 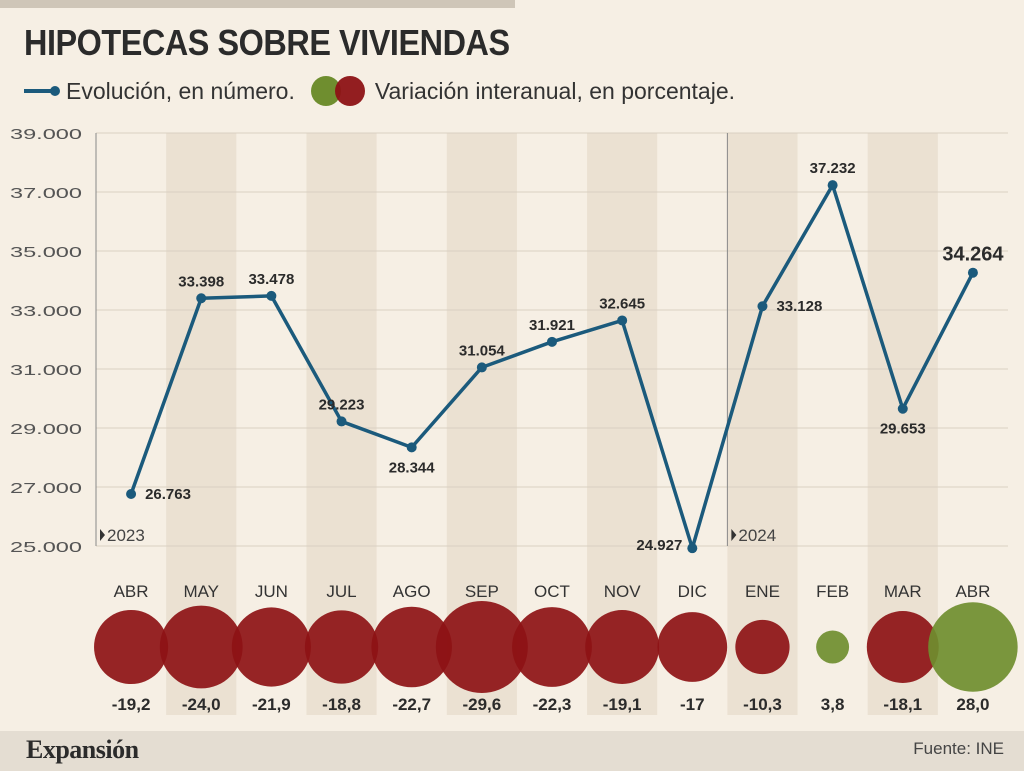 What do you see at coordinates (131, 704) in the screenshot?
I see `variation-label: -19,2` at bounding box center [131, 704].